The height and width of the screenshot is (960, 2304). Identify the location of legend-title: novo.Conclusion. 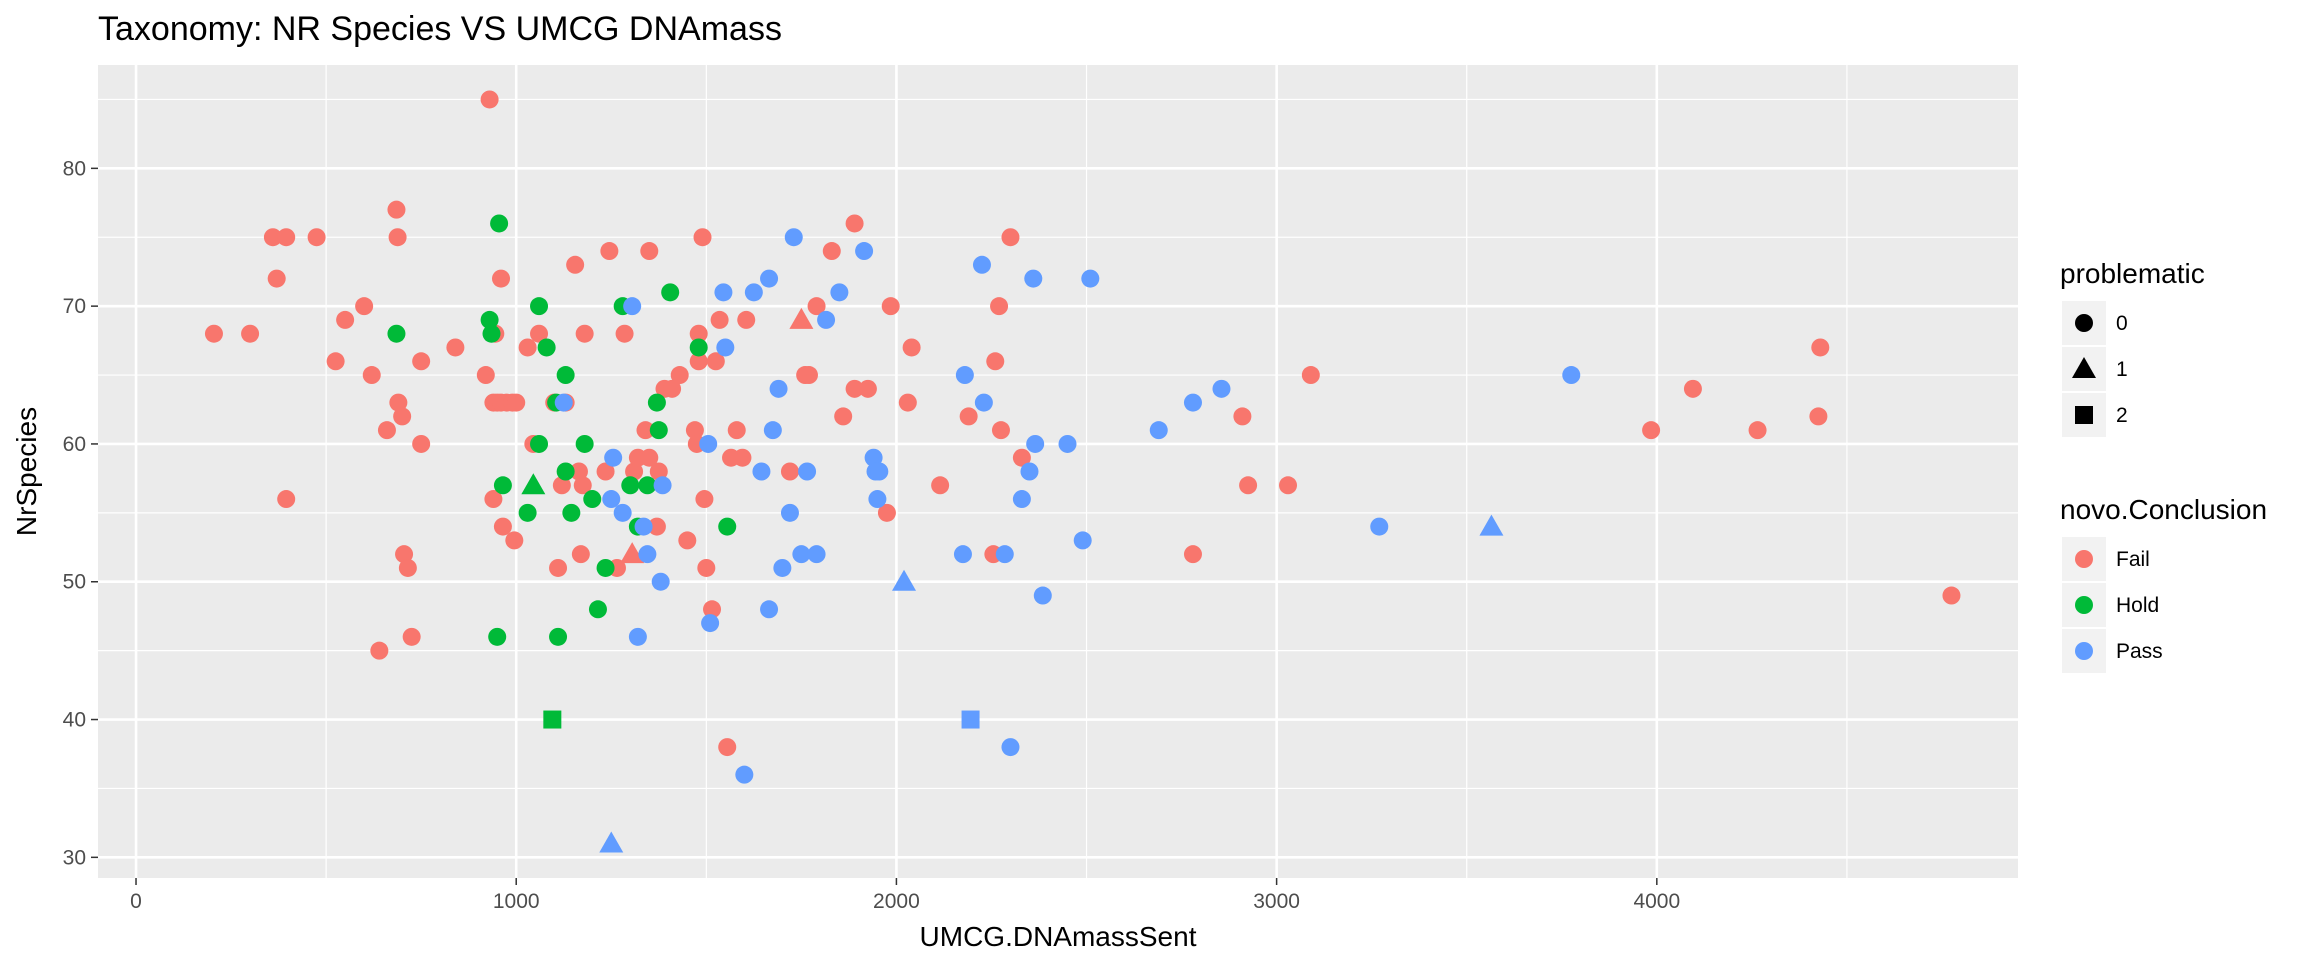
(2163, 509).